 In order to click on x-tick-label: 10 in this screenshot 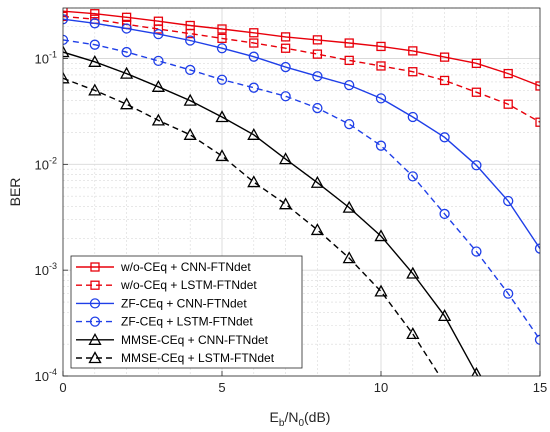, I will do `click(381, 387)`.